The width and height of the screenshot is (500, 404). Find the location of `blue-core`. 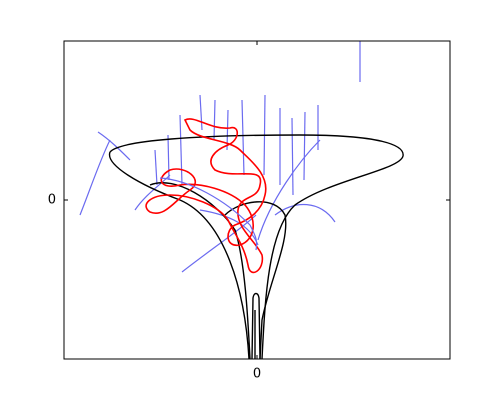

blue-core is located at coordinates (208, 214).